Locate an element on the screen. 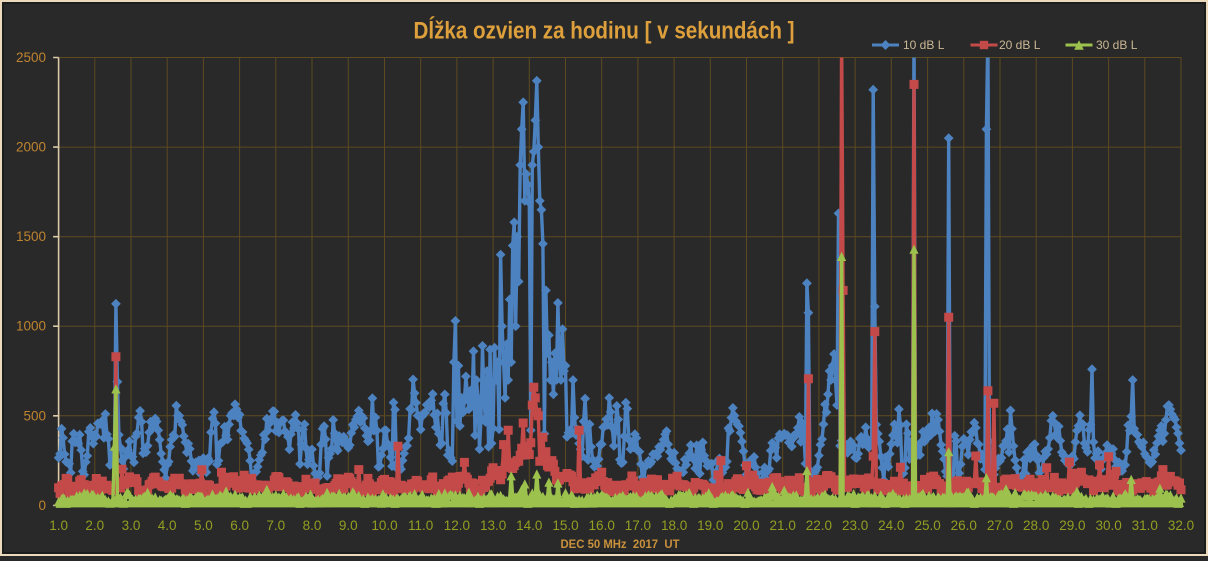 The image size is (1208, 561). svg-text: 30.0 is located at coordinates (1108, 525).